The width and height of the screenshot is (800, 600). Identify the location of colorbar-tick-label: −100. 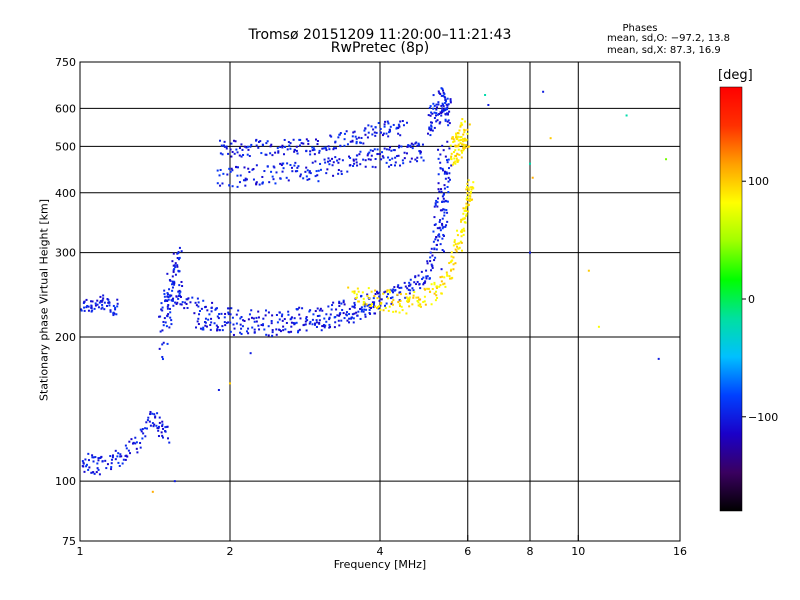
(763, 417).